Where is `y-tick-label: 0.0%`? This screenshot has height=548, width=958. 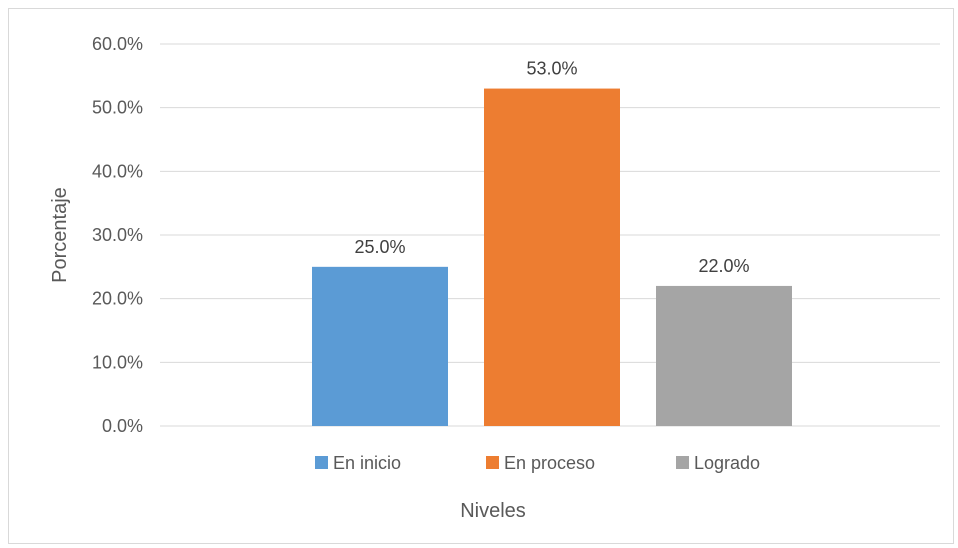
y-tick-label: 0.0% is located at coordinates (122, 426).